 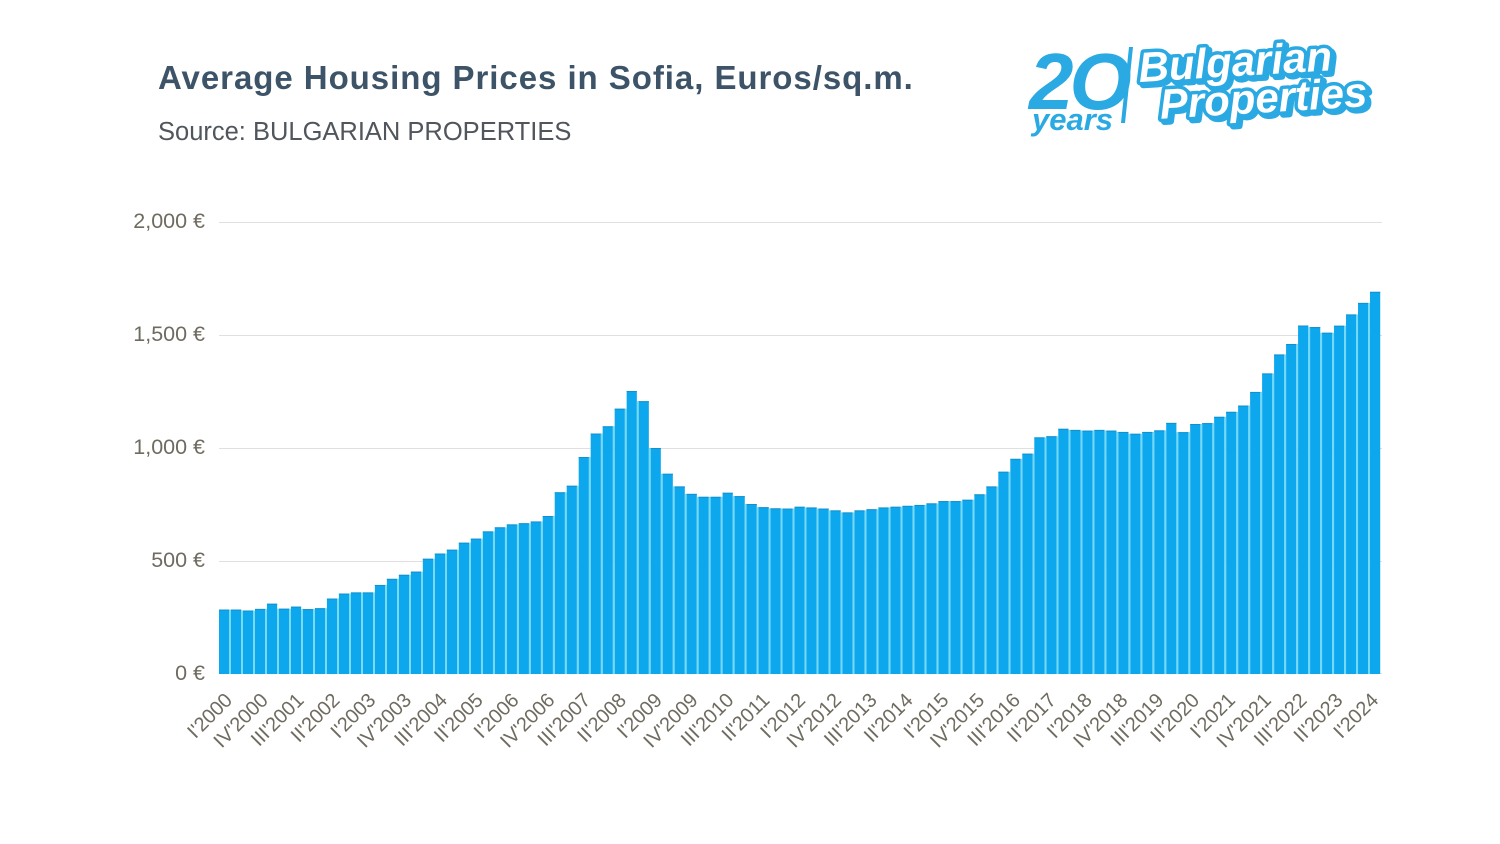 I want to click on svg-text: 500 €, so click(x=178, y=560).